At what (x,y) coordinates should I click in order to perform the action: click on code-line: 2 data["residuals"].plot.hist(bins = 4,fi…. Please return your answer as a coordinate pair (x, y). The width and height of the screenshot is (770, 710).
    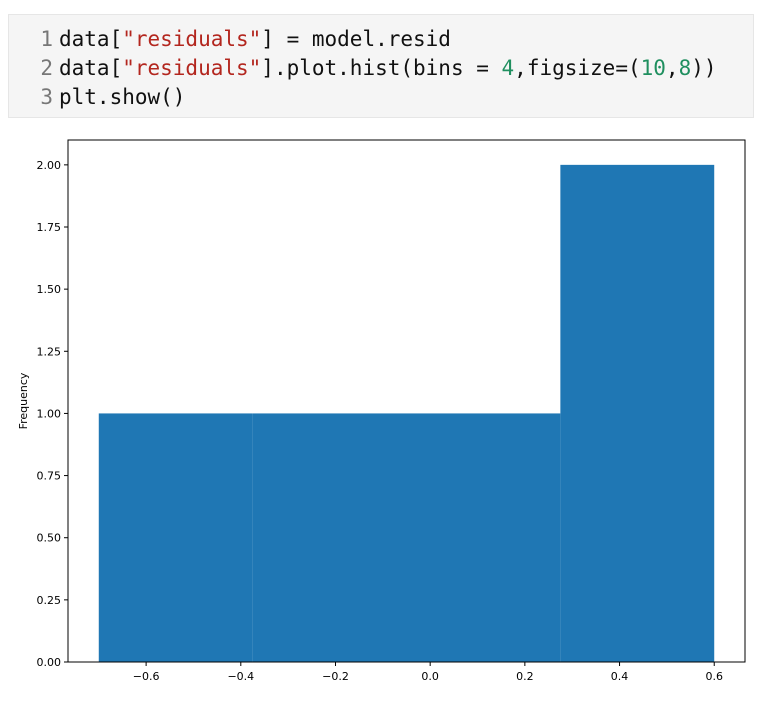
    Looking at the image, I should click on (396, 68).